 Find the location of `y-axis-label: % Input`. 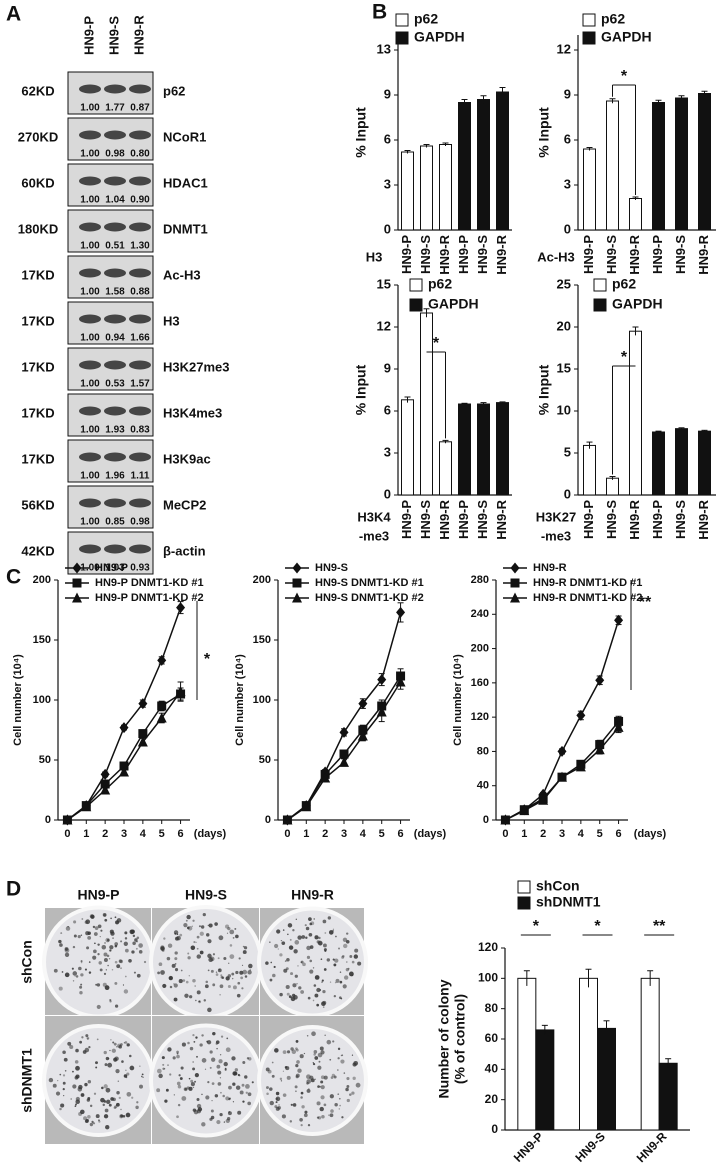

y-axis-label: % Input is located at coordinates (544, 132).